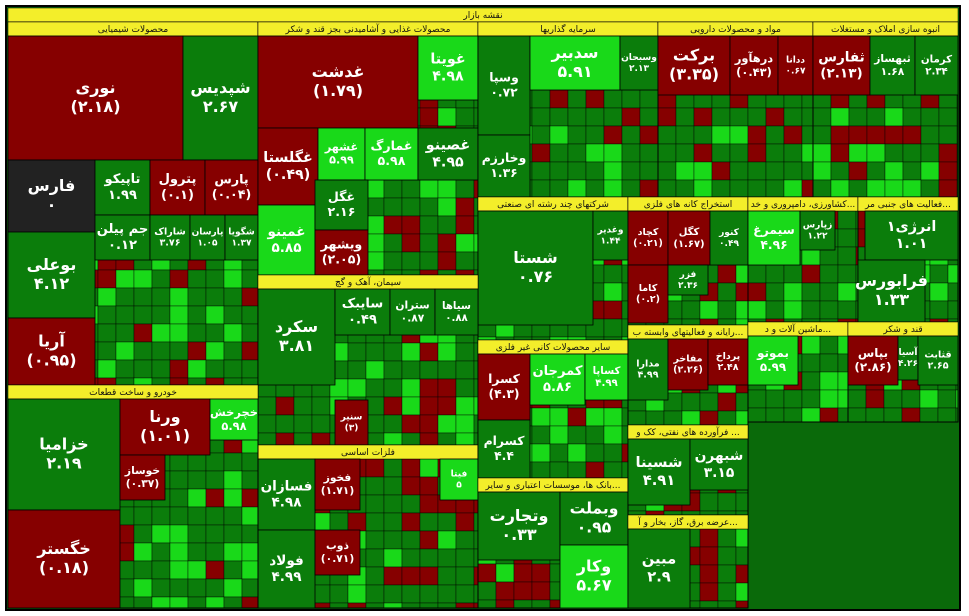 The image size is (969, 616). What do you see at coordinates (178, 179) in the screenshot?
I see `tile-name: پترول` at bounding box center [178, 179].